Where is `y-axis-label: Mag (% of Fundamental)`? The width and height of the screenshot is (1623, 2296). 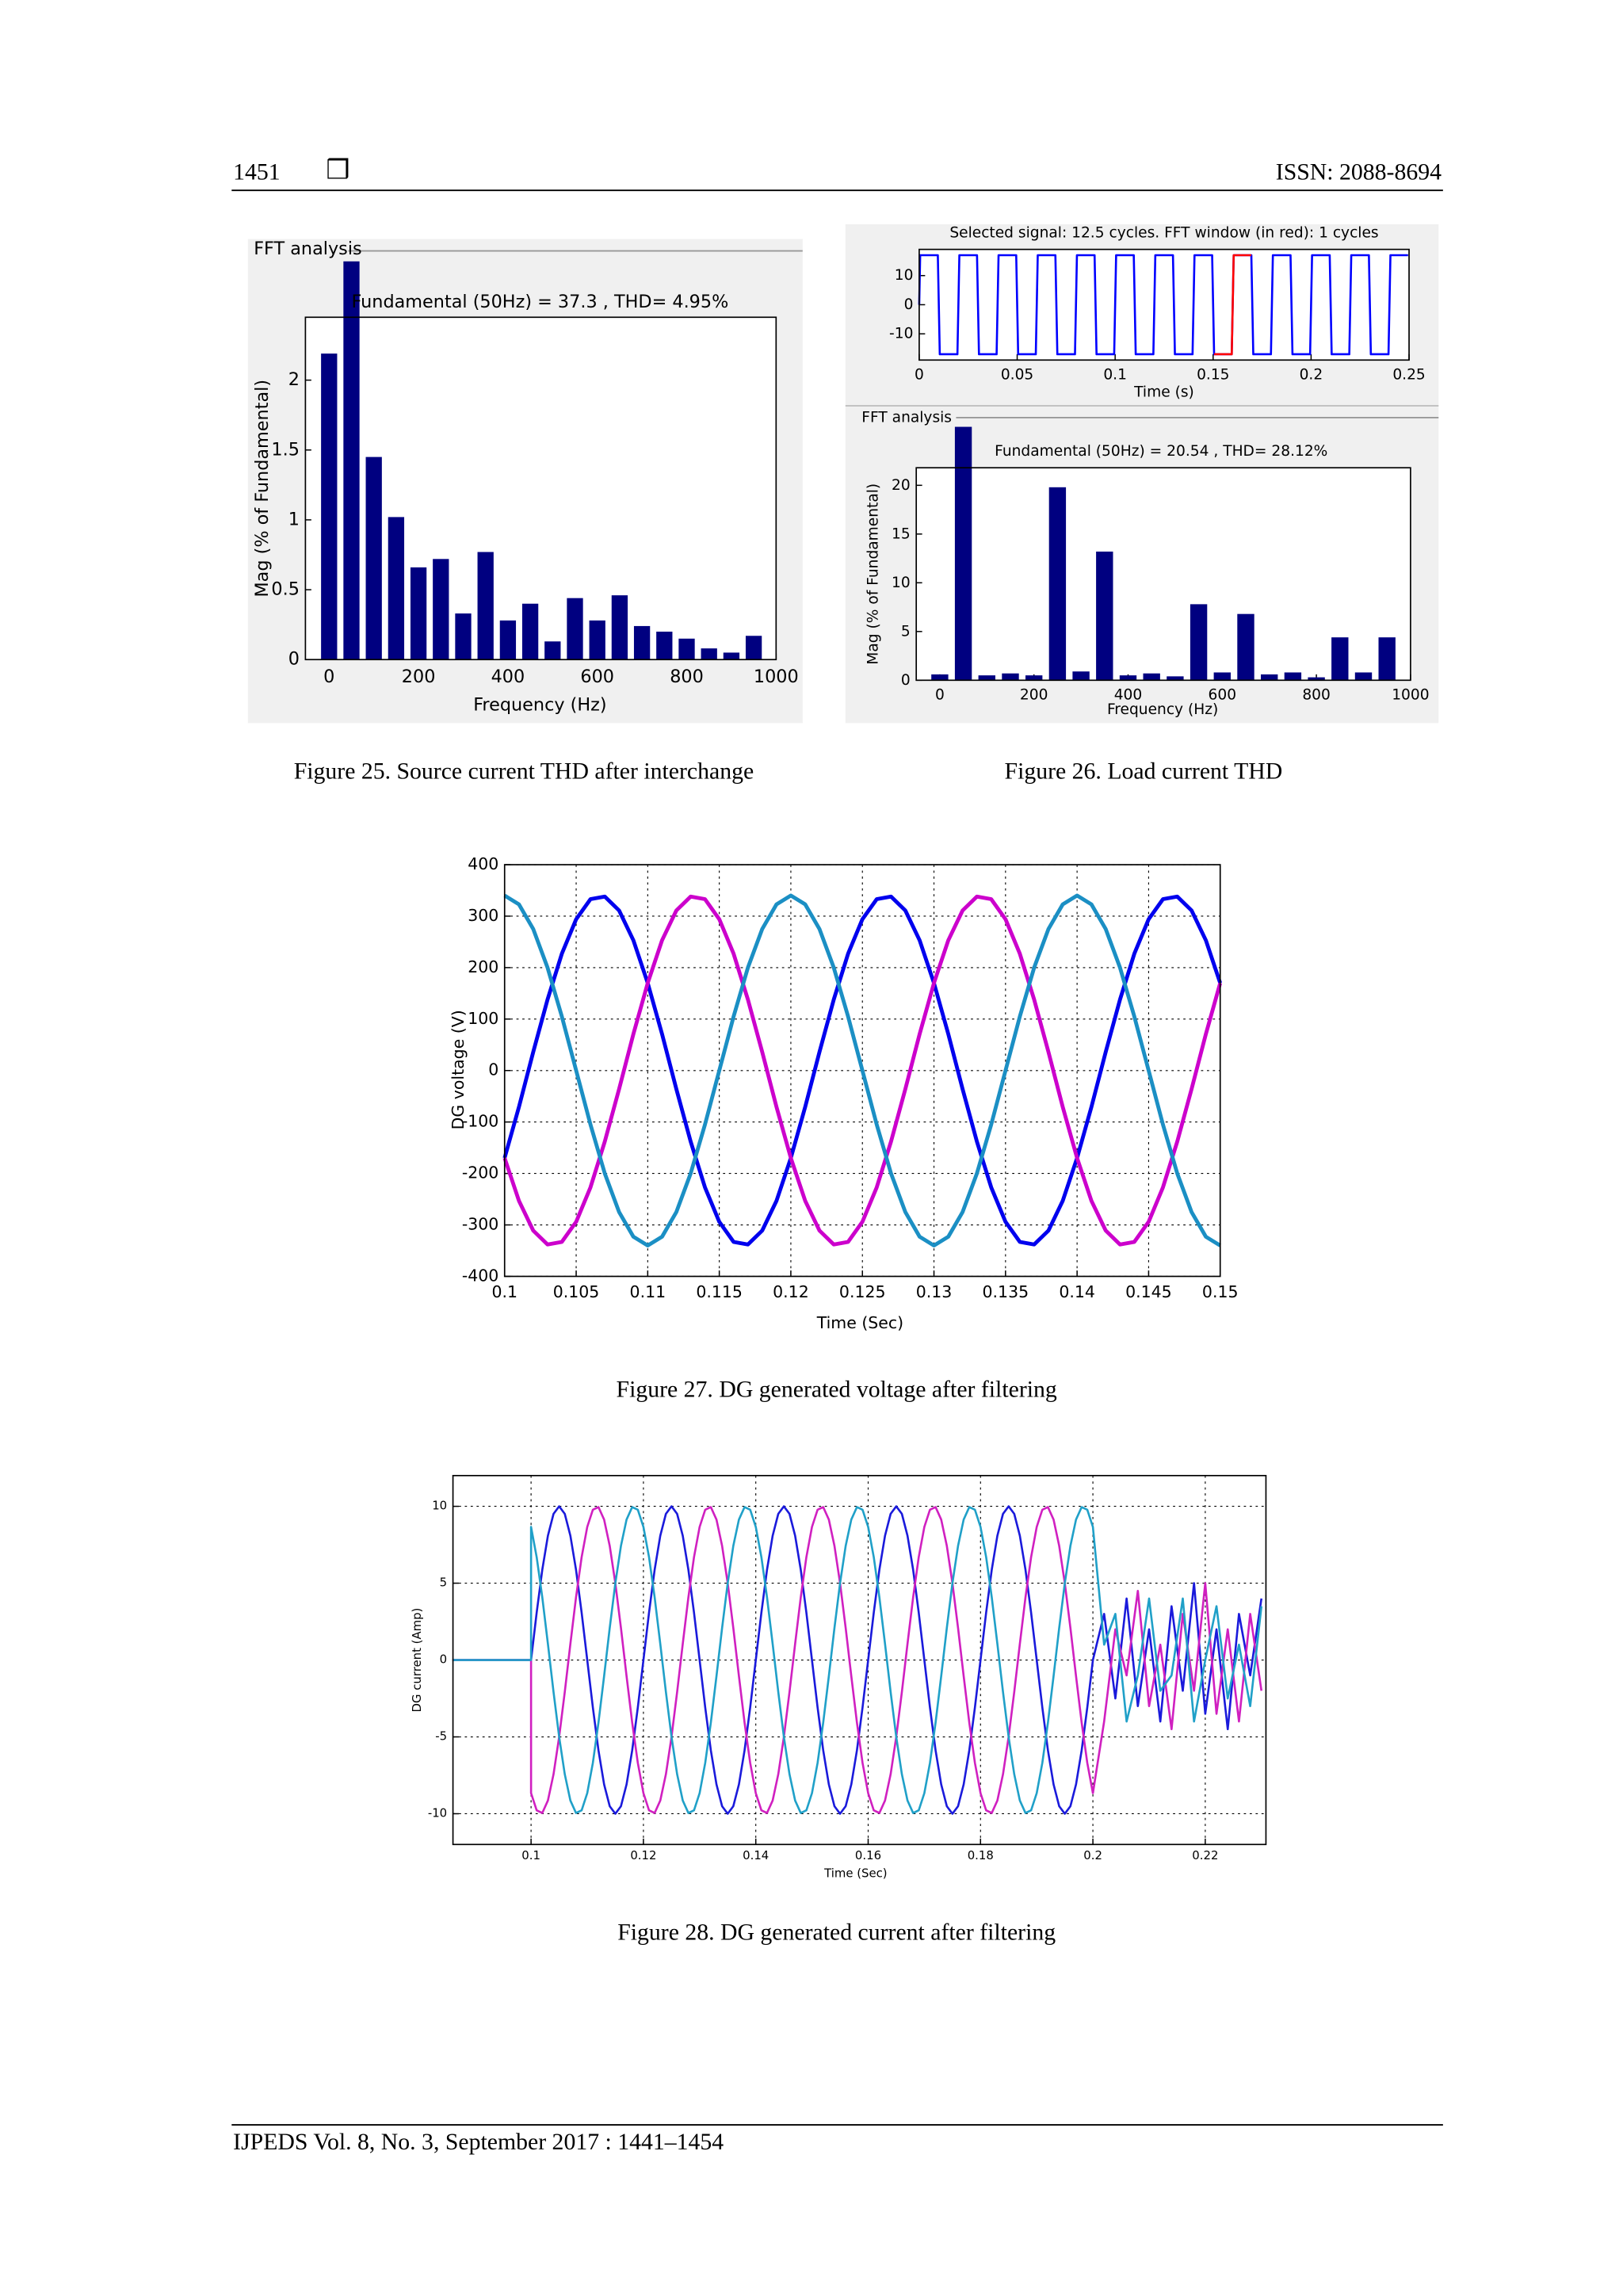 y-axis-label: Mag (% of Fundamental) is located at coordinates (873, 574).